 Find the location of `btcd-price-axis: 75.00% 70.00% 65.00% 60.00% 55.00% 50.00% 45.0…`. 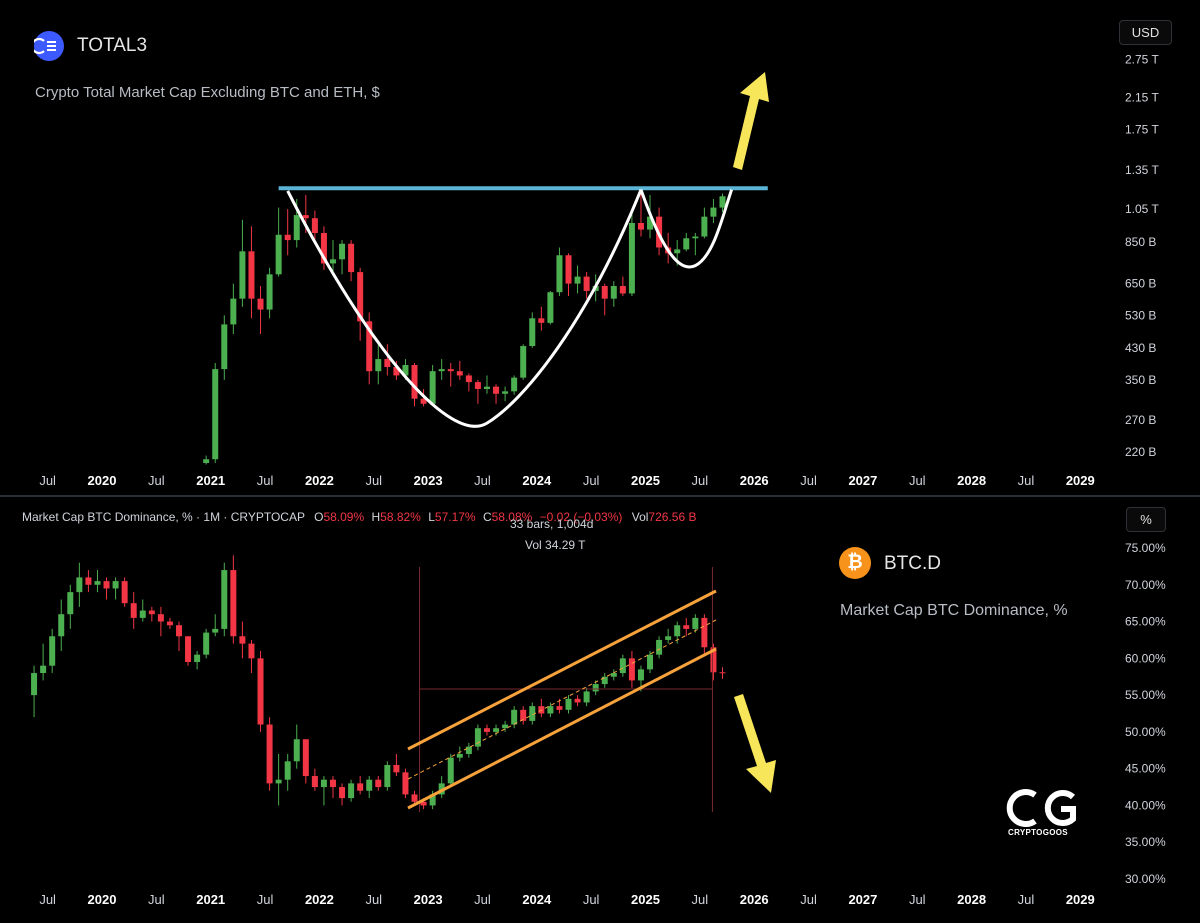

btcd-price-axis: 75.00% 70.00% 65.00% 60.00% 55.00% 50.00% 45.0… is located at coordinates (1145, 713).